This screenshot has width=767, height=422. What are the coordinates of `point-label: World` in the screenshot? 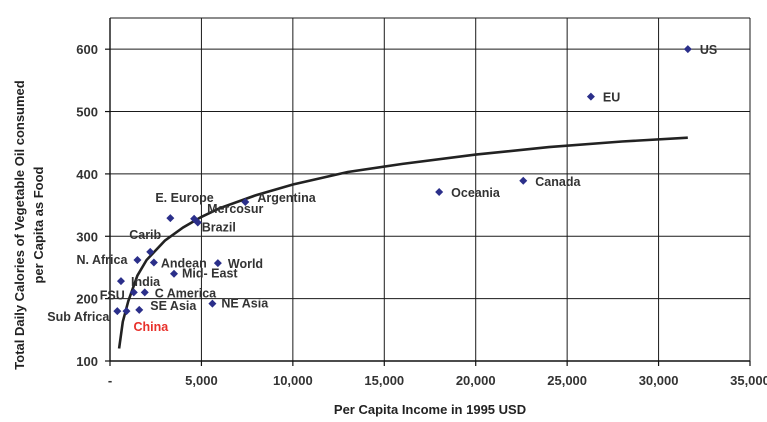 It's located at (245, 264).